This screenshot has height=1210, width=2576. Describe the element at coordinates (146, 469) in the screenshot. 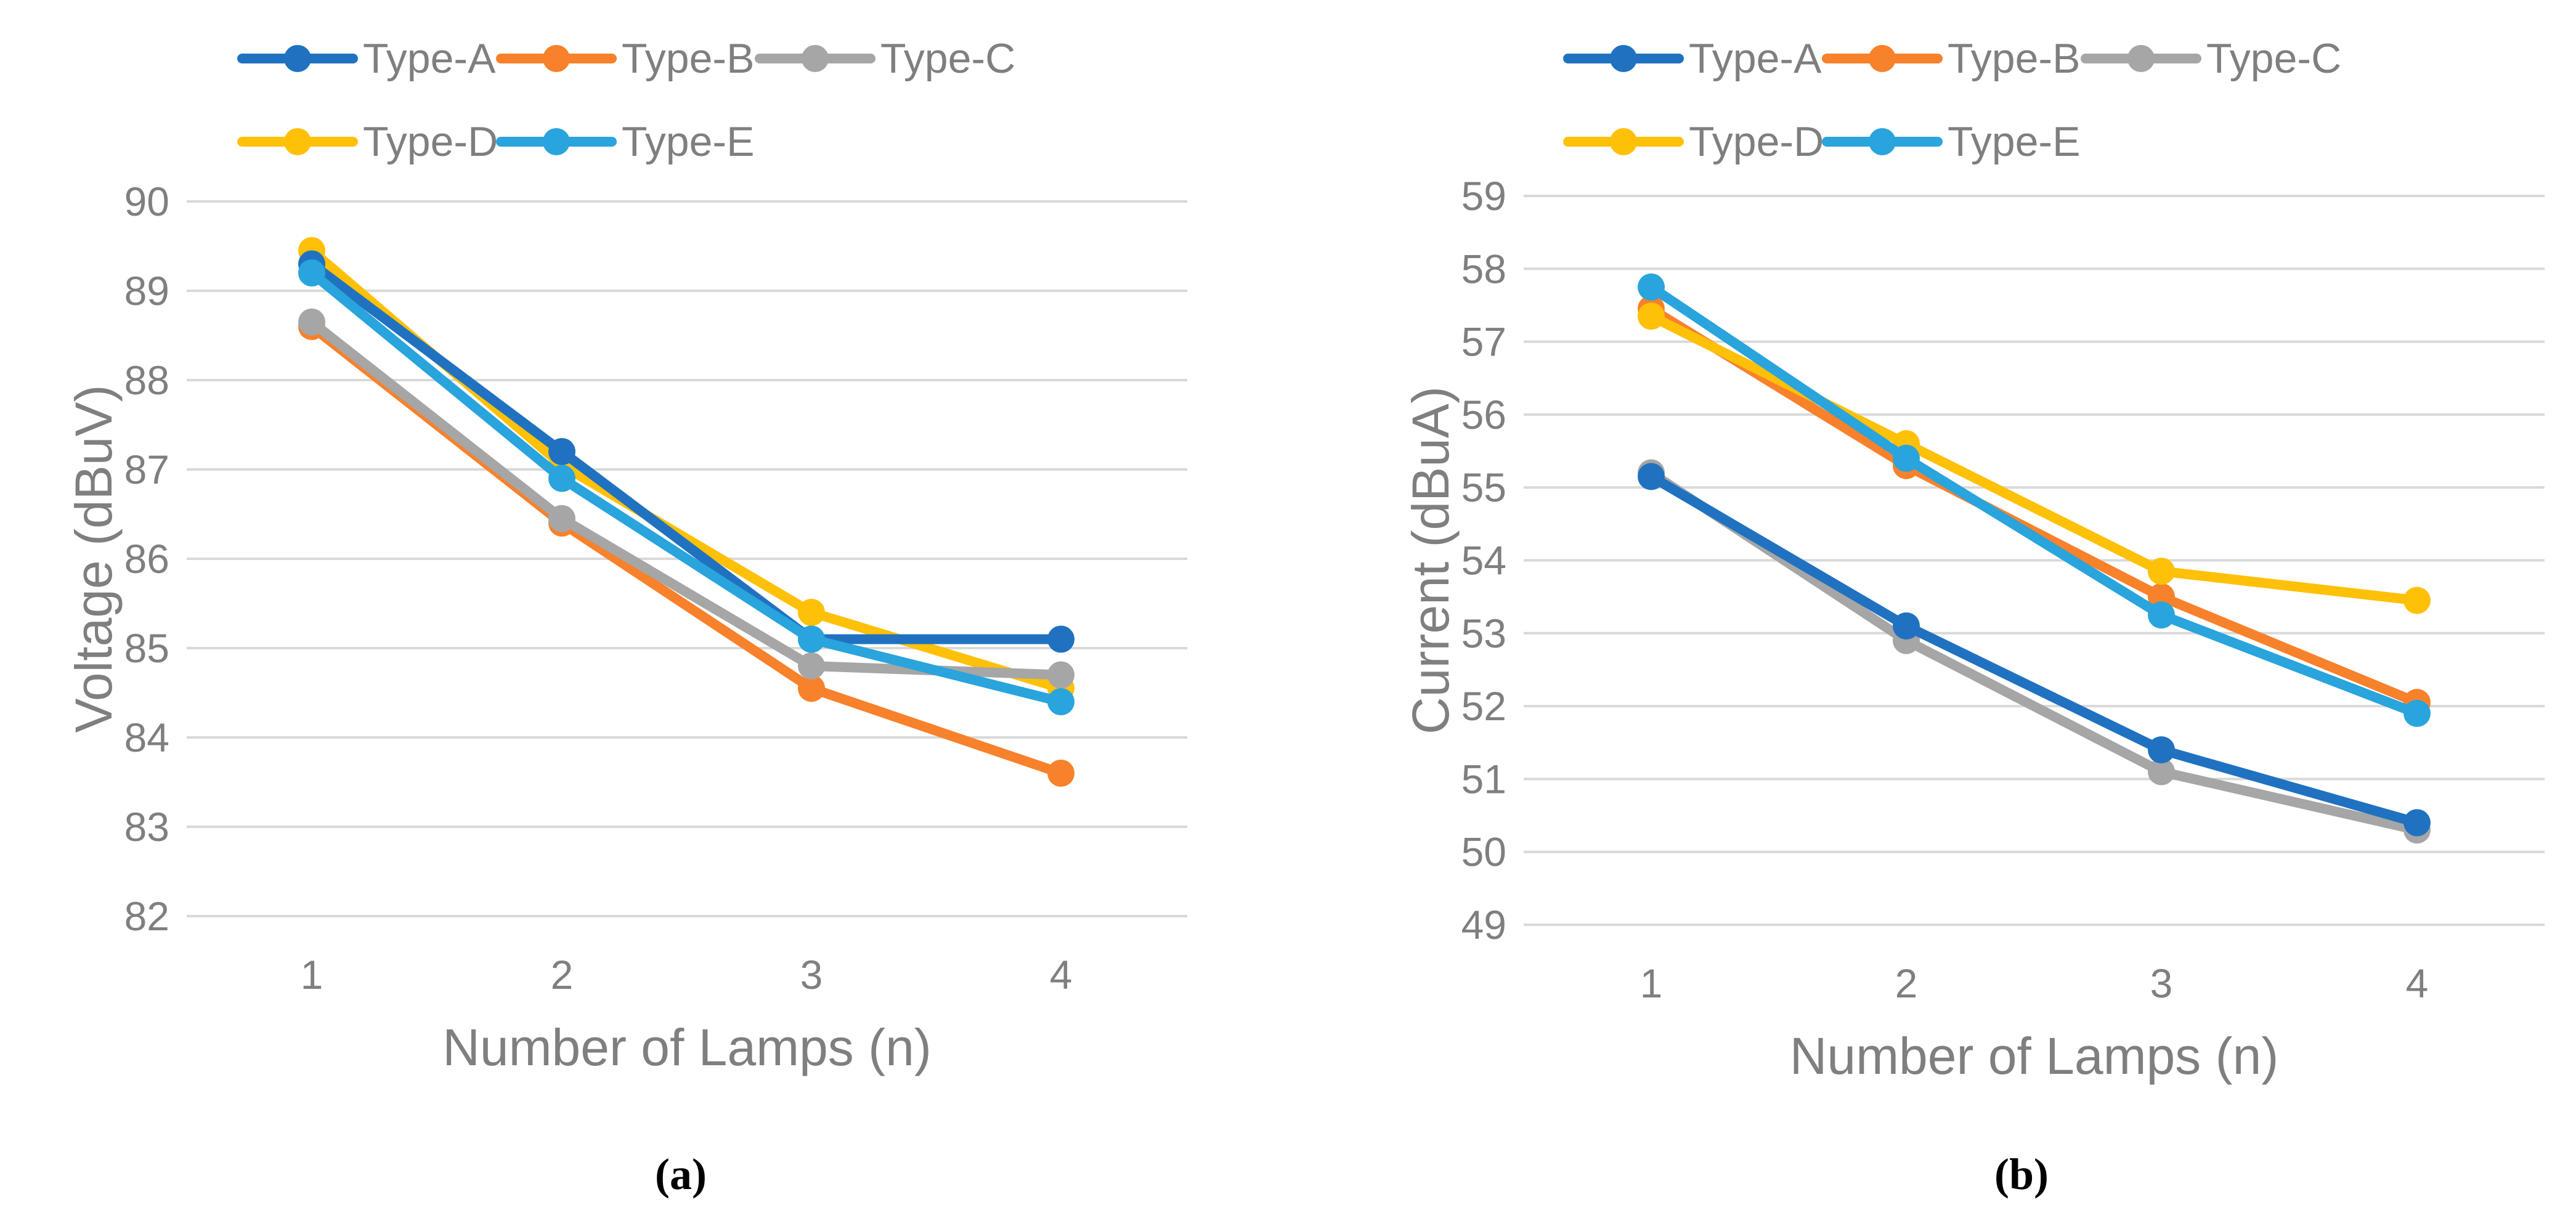

I see `y-tick-label-87: 87` at that location.